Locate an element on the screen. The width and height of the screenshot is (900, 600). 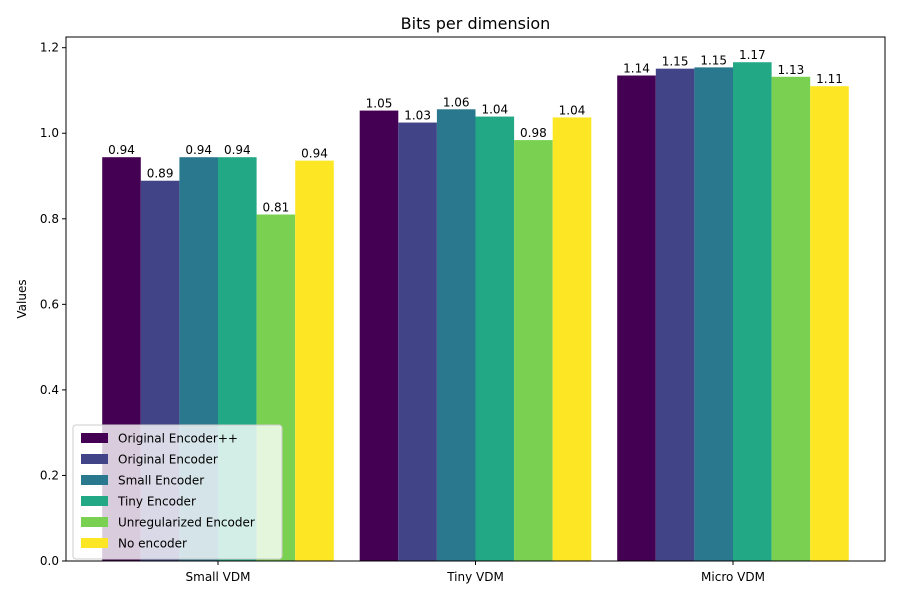
bar-micro-vdm-original-encoder- is located at coordinates (636, 318).